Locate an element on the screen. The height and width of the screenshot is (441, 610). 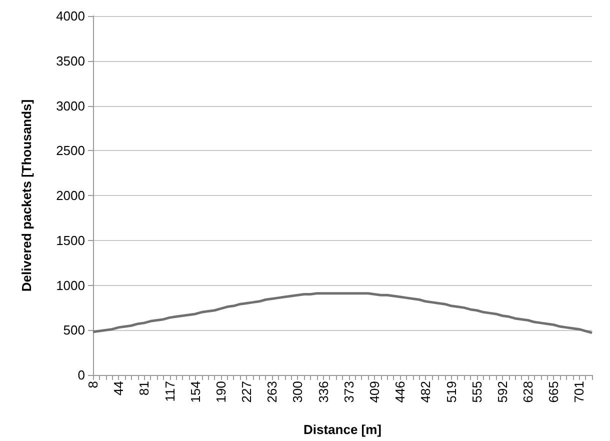
y-tick-label: 500 is located at coordinates (74, 330).